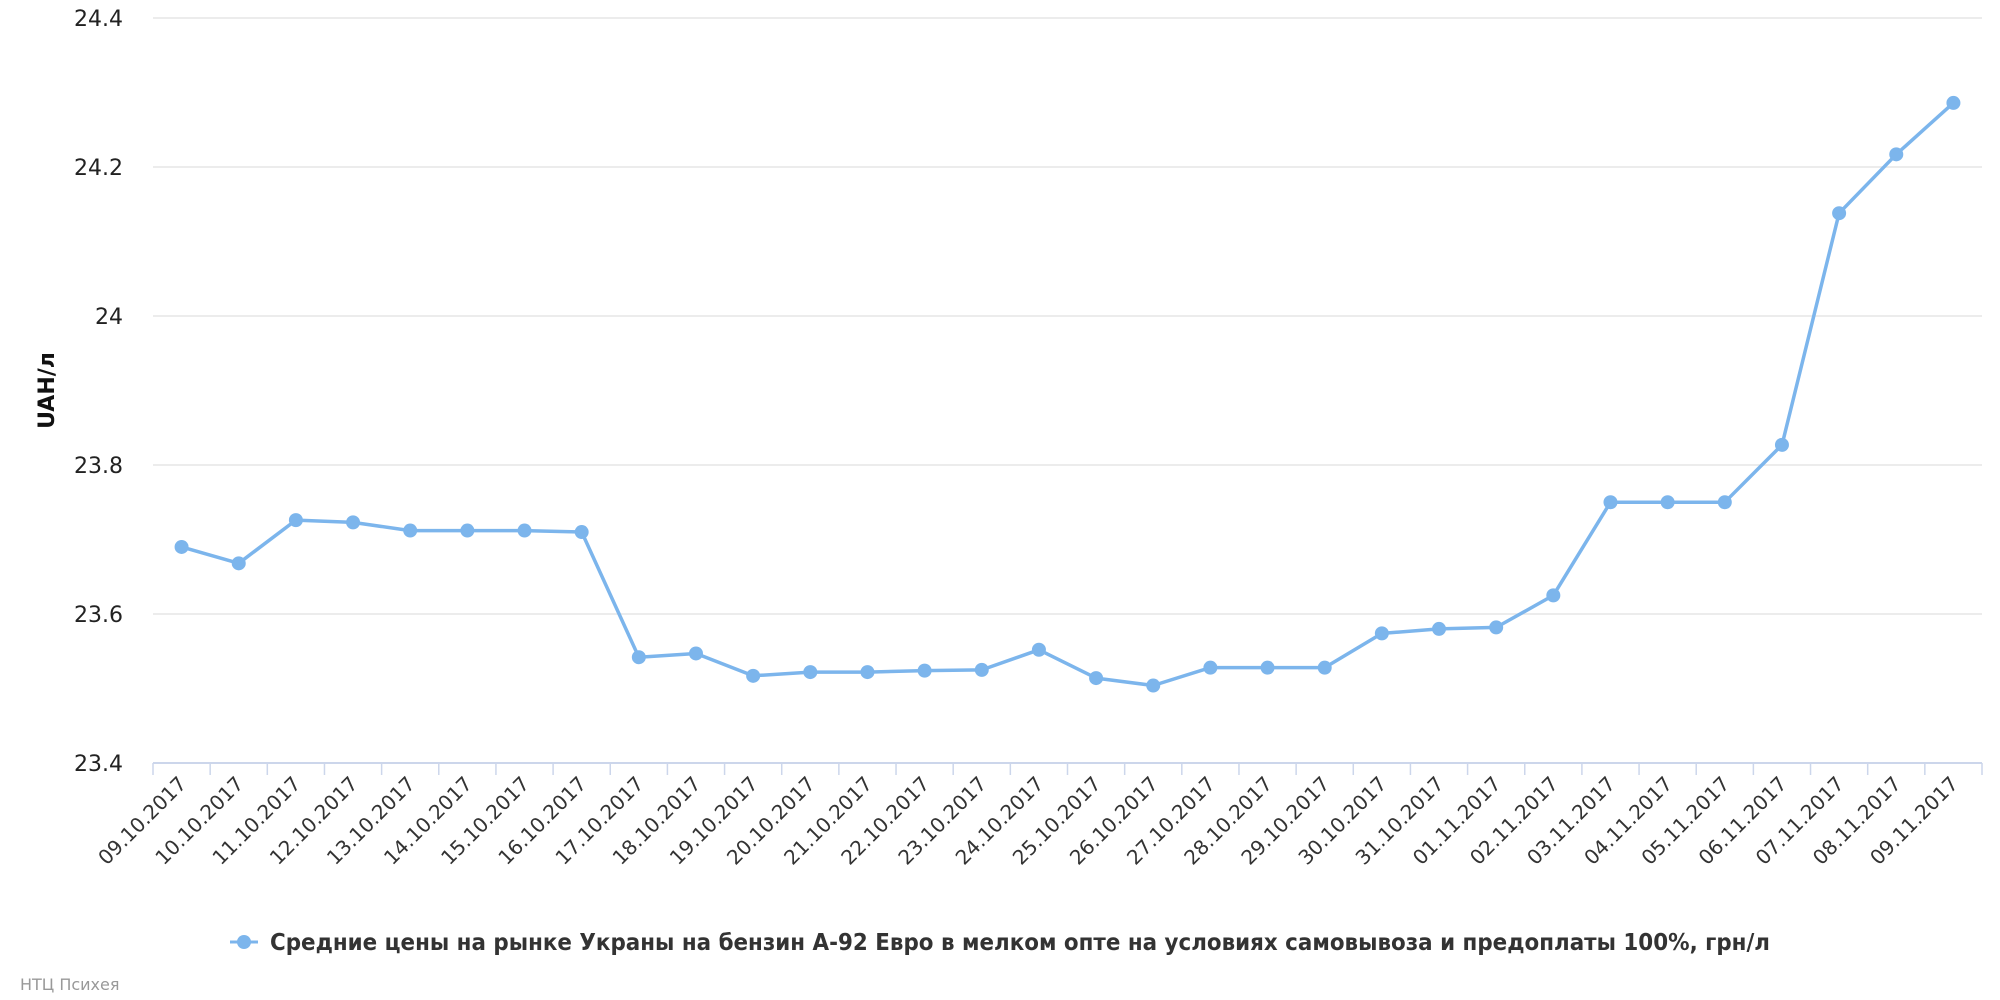  Describe the element at coordinates (98, 392) in the screenshot. I see `y-axis-ticks: 23.4 23.6 23.8 24 24.2 24.4` at that location.